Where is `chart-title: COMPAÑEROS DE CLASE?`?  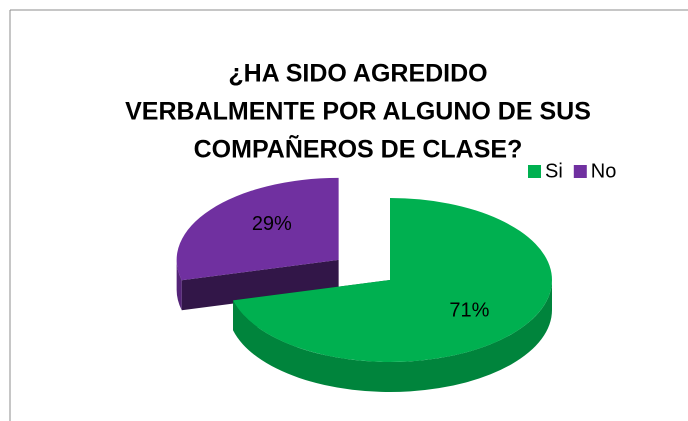
chart-title: COMPAÑEROS DE CLASE? is located at coordinates (358, 149).